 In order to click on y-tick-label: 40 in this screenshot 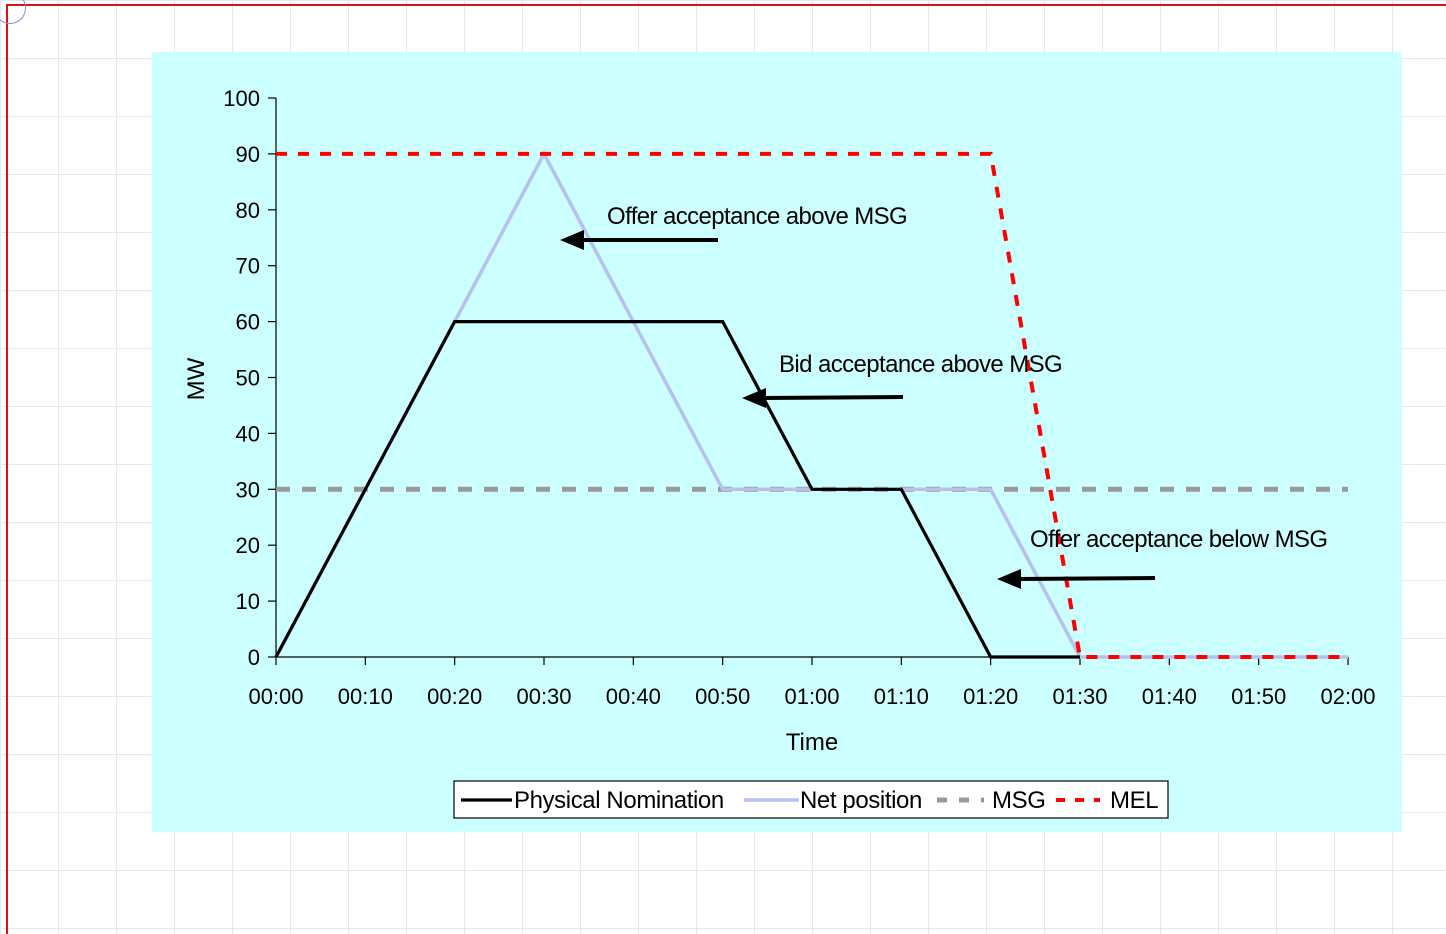, I will do `click(248, 433)`.